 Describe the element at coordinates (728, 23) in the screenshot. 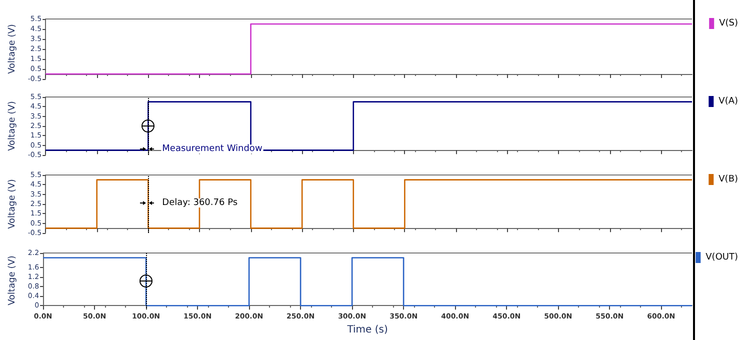

I see `legend-label: V(S)` at that location.